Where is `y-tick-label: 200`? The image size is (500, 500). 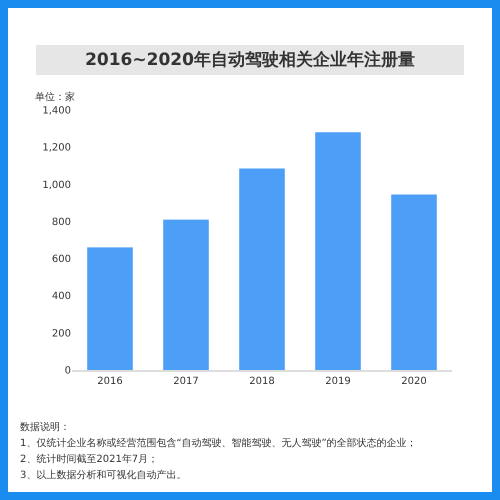
y-tick-label: 200 is located at coordinates (61, 334).